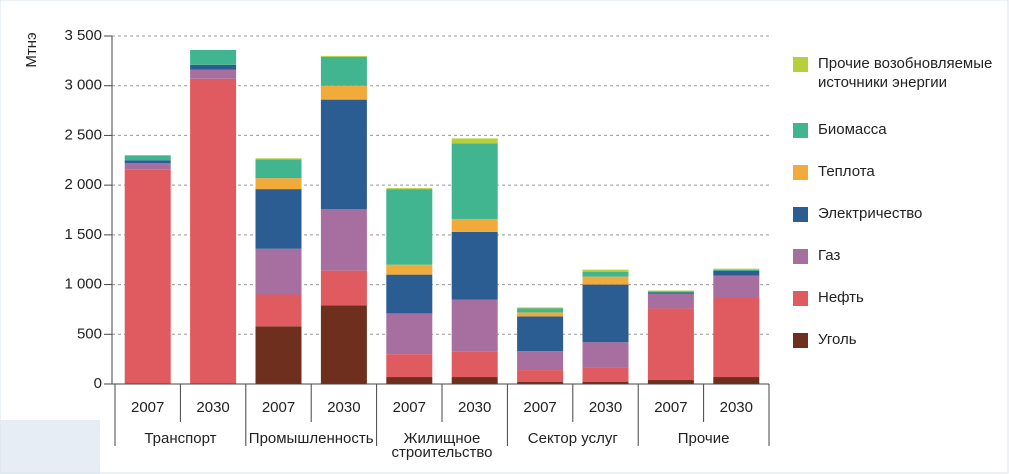 The height and width of the screenshot is (474, 1009). What do you see at coordinates (83, 184) in the screenshot?
I see `y-tick-label: 2 000` at bounding box center [83, 184].